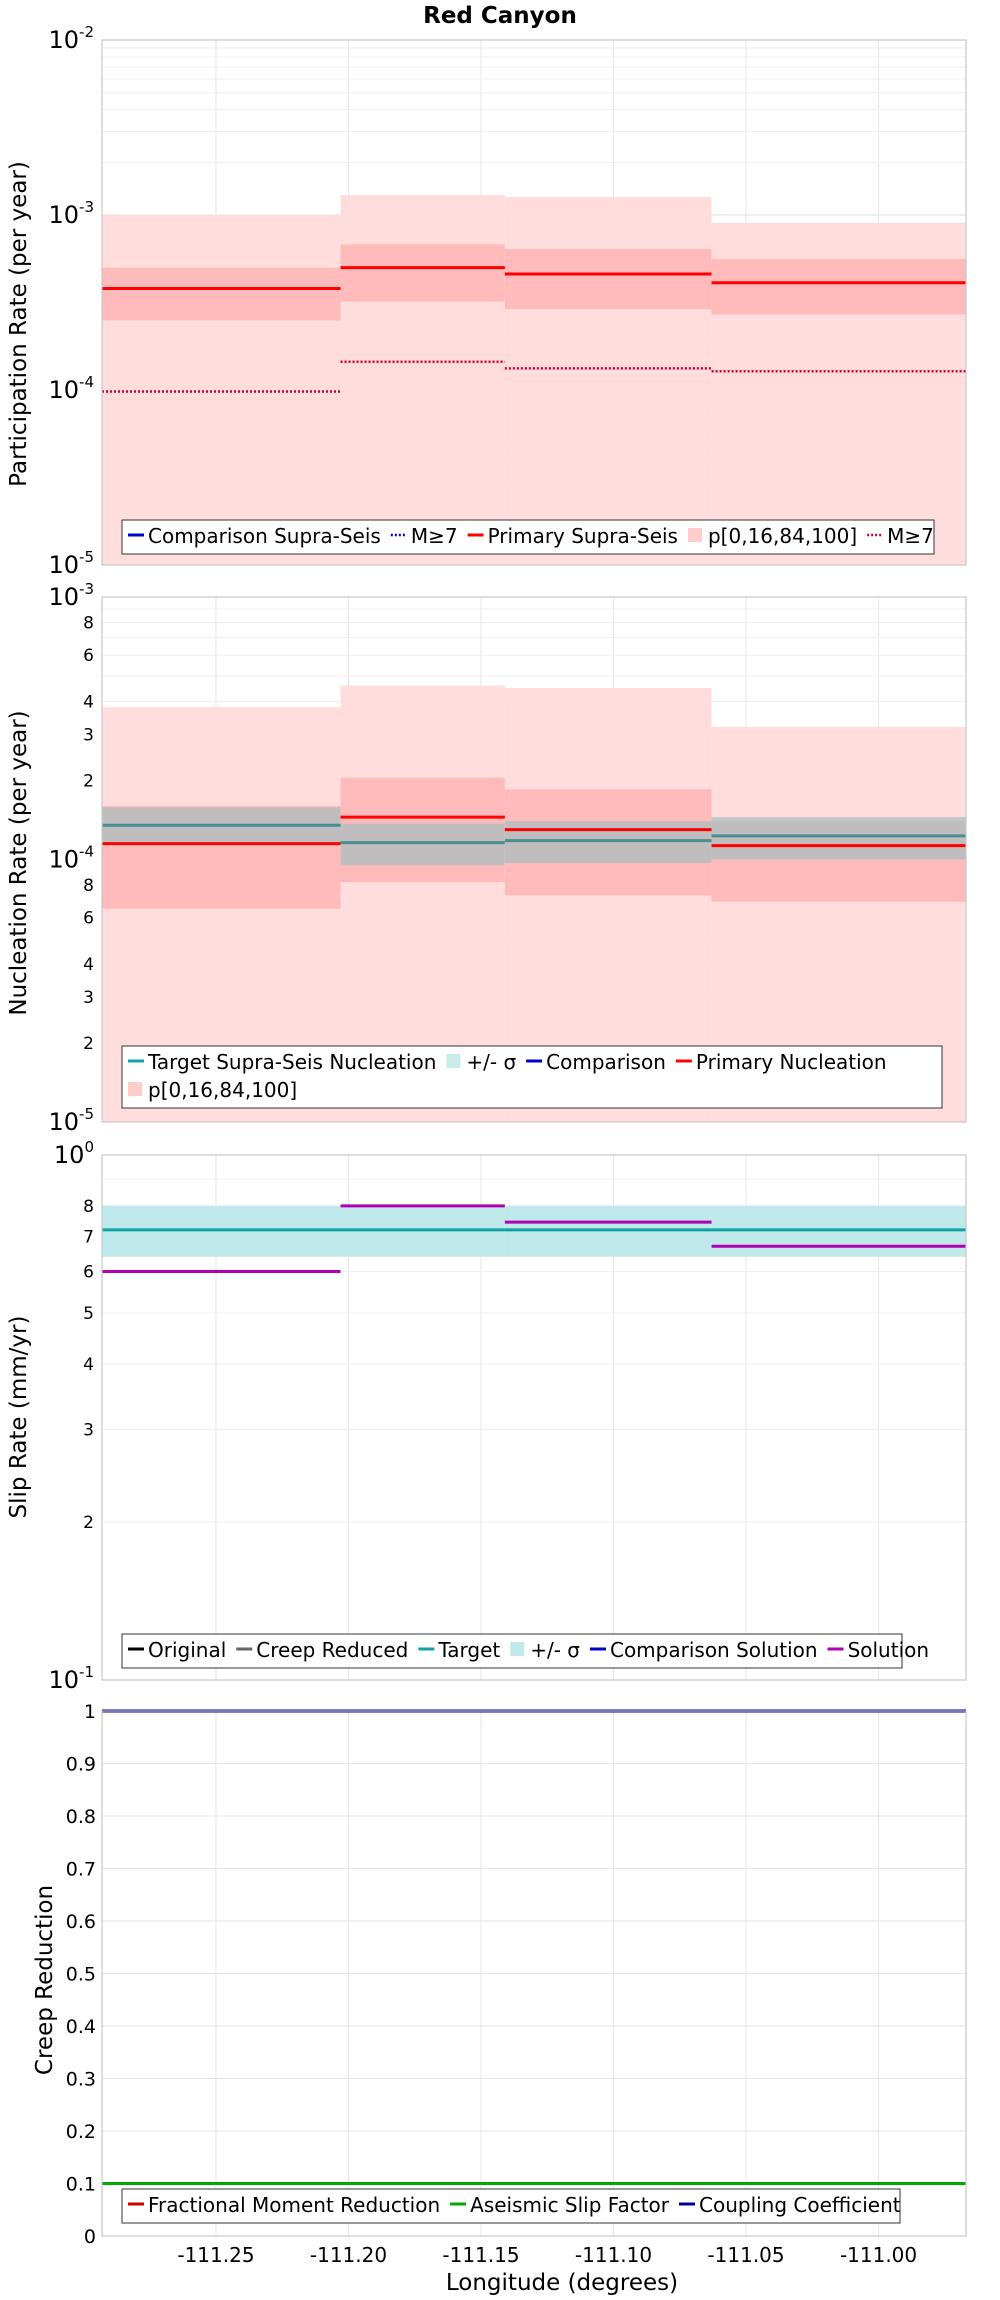 This screenshot has width=1000, height=2300. Describe the element at coordinates (468, 1650) in the screenshot. I see `slip-legend-label: Target` at that location.